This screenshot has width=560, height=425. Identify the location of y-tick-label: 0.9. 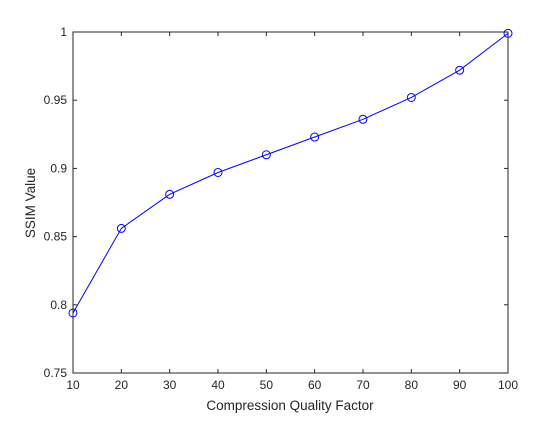
(58, 168).